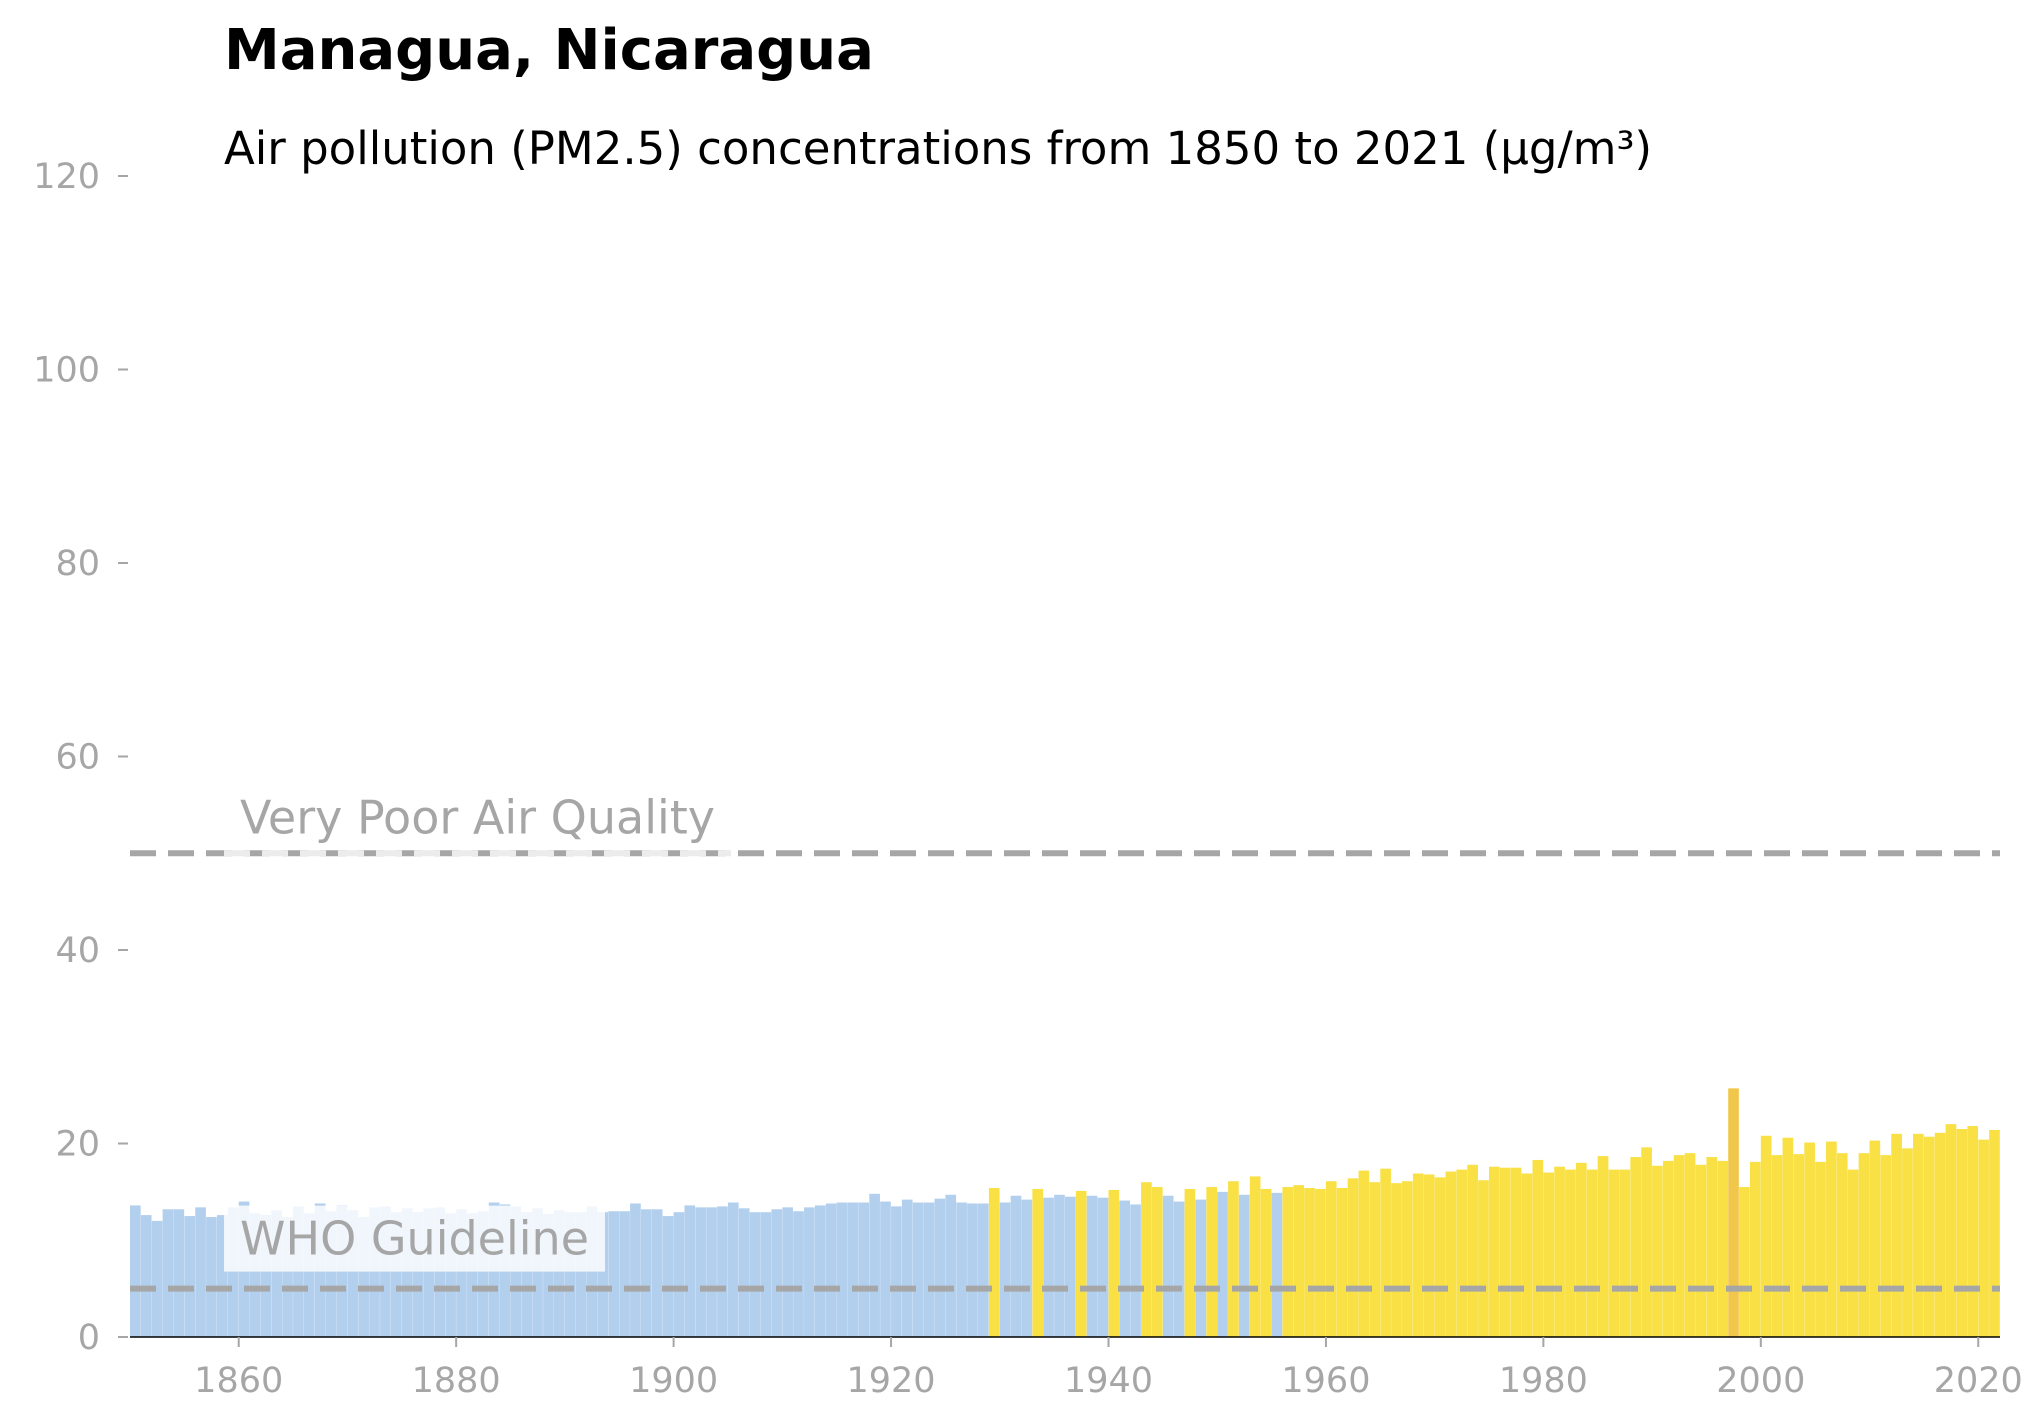 The width and height of the screenshot is (2043, 1415). Describe the element at coordinates (874, 1265) in the screenshot. I see `bar-1918` at that location.